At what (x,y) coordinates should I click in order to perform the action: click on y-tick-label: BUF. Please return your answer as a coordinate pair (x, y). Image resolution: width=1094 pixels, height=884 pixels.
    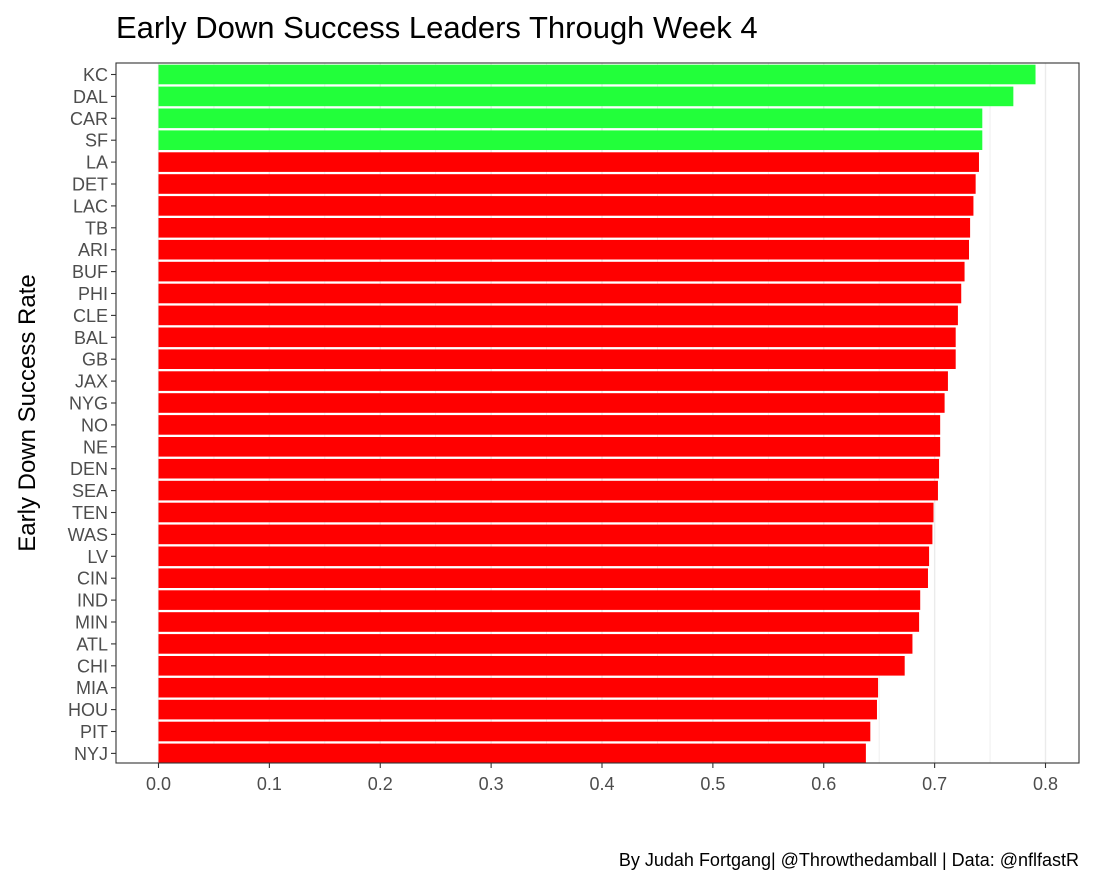
    Looking at the image, I should click on (90, 272).